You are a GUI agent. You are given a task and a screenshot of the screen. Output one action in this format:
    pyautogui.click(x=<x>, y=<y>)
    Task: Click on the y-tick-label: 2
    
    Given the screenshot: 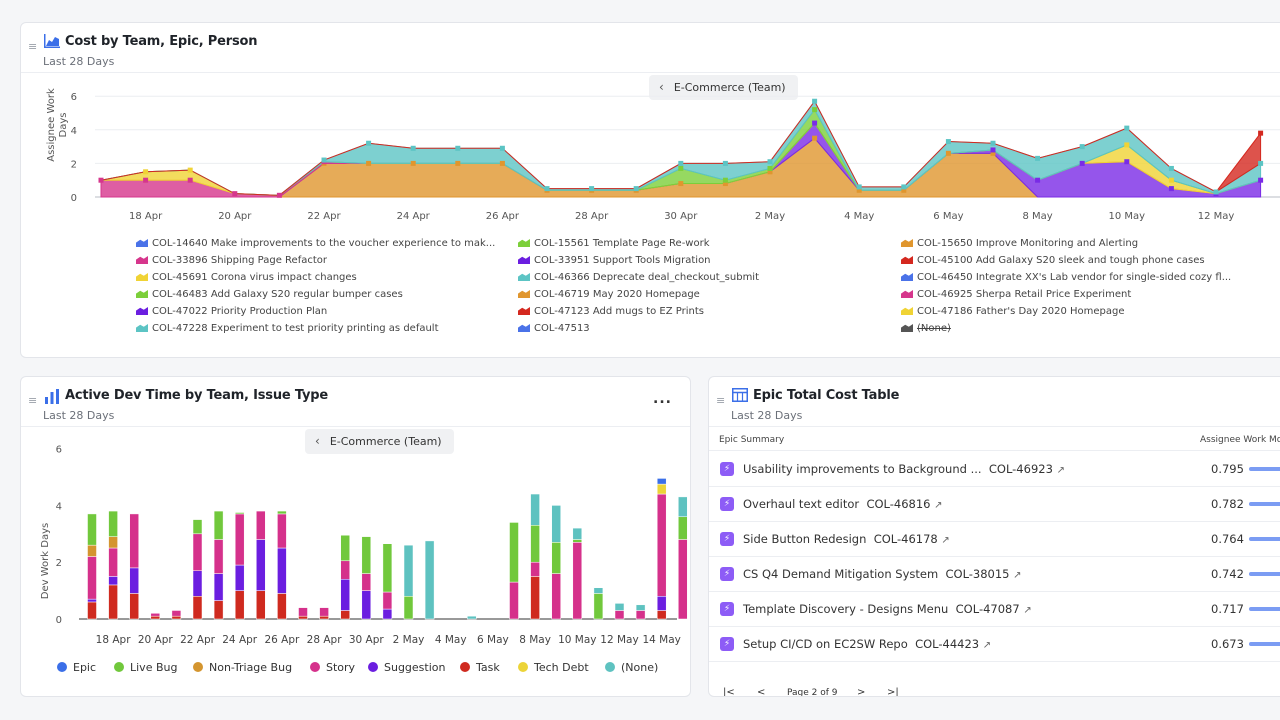 What is the action you would take?
    pyautogui.click(x=74, y=164)
    